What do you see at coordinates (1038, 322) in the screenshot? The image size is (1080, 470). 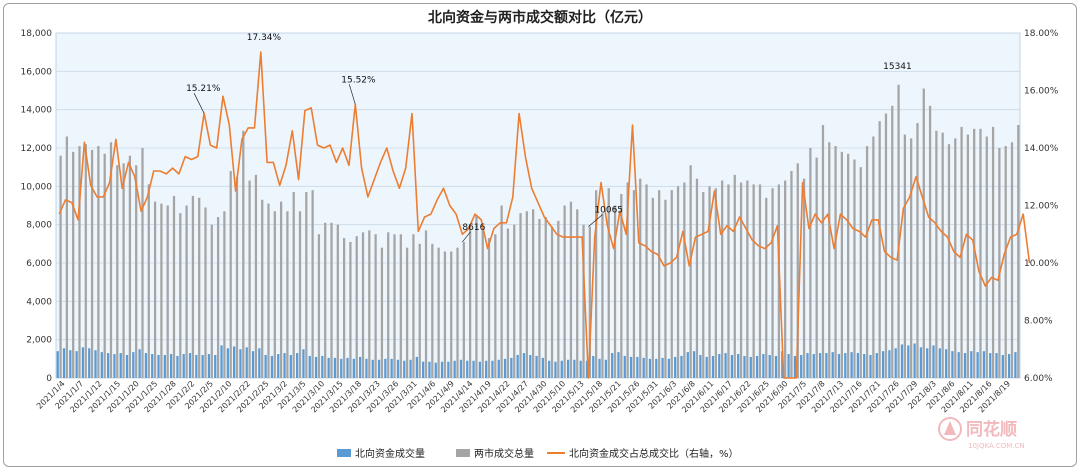 I see `right-tick-label: 8.00%` at bounding box center [1038, 322].